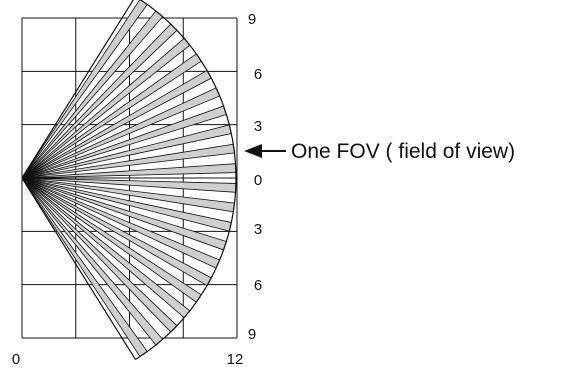 The height and width of the screenshot is (368, 574). What do you see at coordinates (403, 151) in the screenshot?
I see `callout-label: One FOV ( field of view)` at bounding box center [403, 151].